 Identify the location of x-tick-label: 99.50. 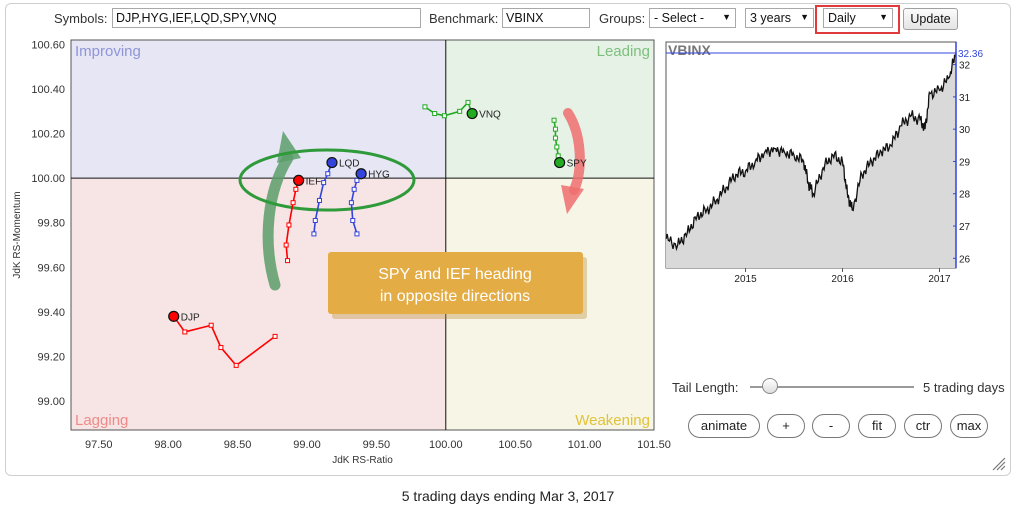
(377, 445).